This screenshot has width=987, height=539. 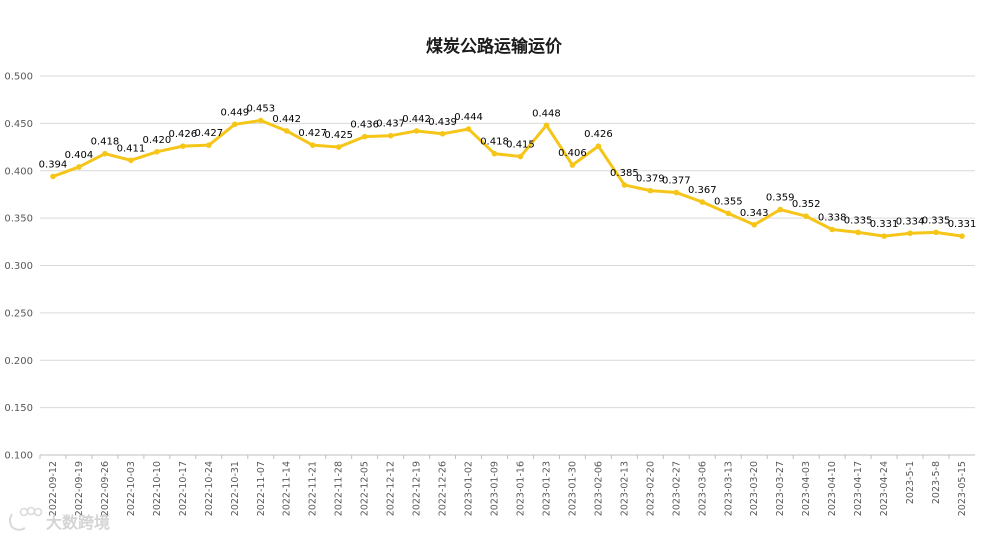 What do you see at coordinates (728, 201) in the screenshot?
I see `data-label: 0.355` at bounding box center [728, 201].